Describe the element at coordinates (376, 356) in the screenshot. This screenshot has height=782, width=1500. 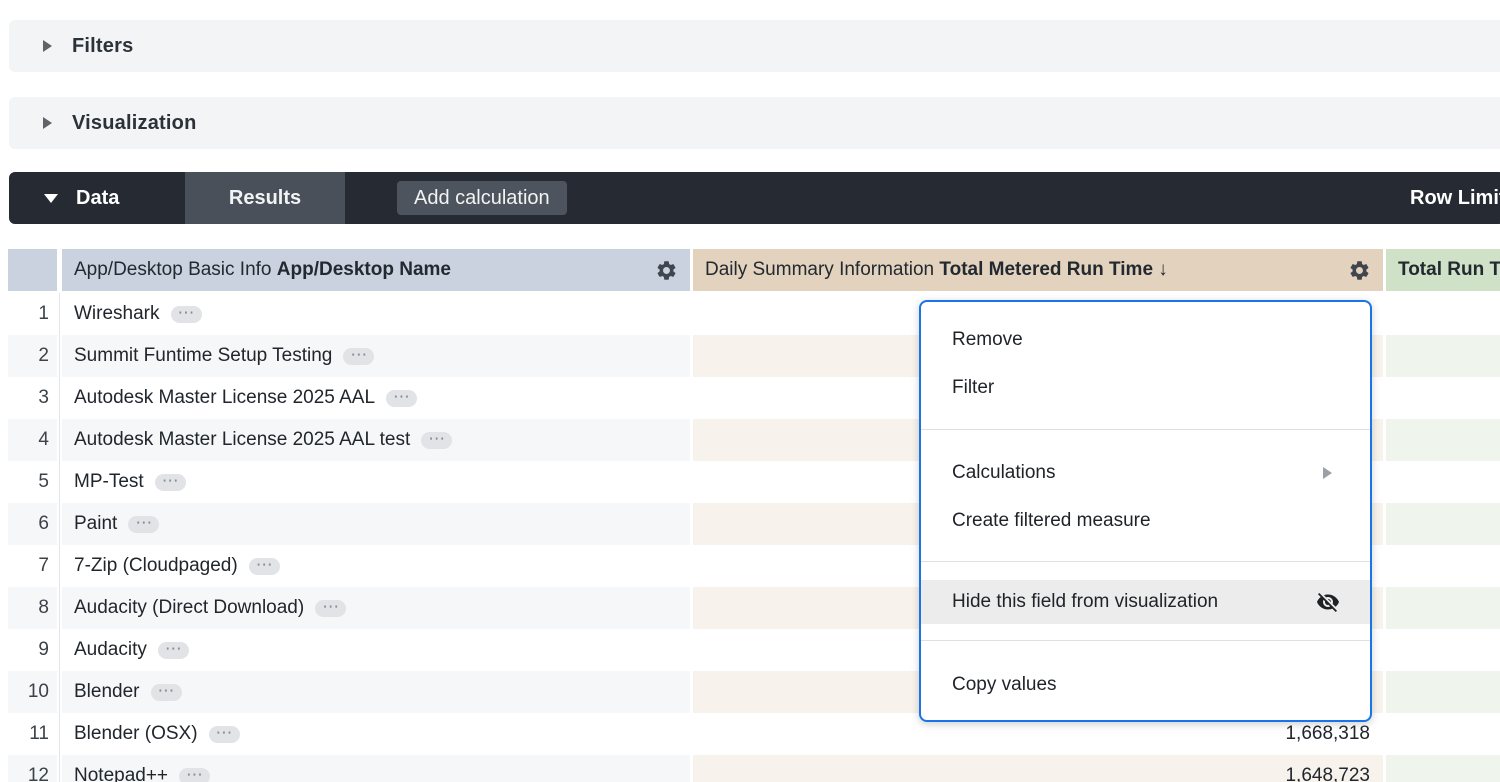
I see `cell-app-name: Summit Funtime Setup Testing ⋯` at that location.